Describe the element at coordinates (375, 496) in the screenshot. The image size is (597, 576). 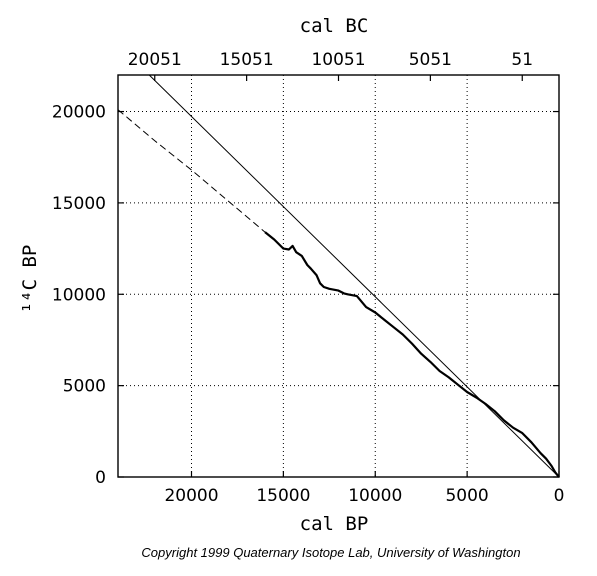
I see `x-tick-label: 10000` at that location.